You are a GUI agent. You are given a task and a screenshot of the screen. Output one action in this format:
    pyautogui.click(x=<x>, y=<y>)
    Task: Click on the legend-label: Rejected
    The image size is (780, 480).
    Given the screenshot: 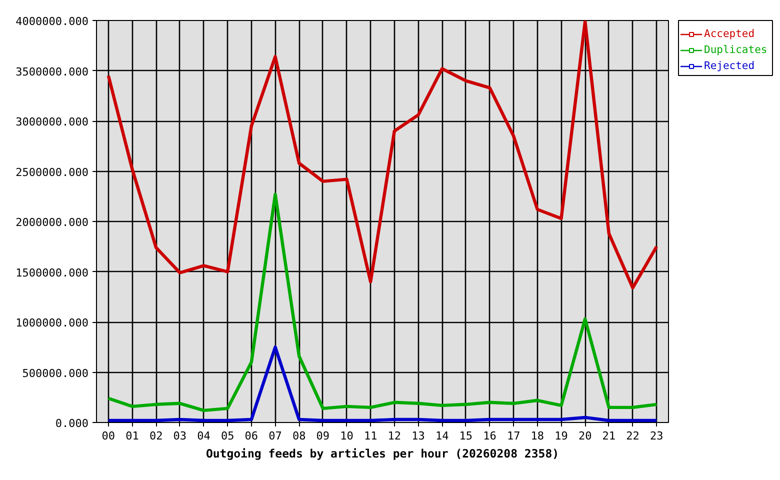 What is the action you would take?
    pyautogui.click(x=729, y=66)
    